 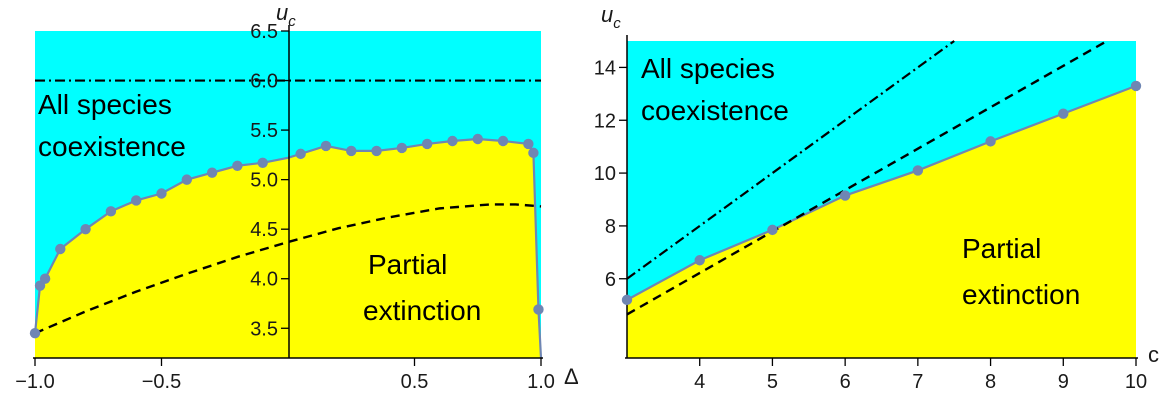 I want to click on right-x-tick-label: 8, so click(x=990, y=382).